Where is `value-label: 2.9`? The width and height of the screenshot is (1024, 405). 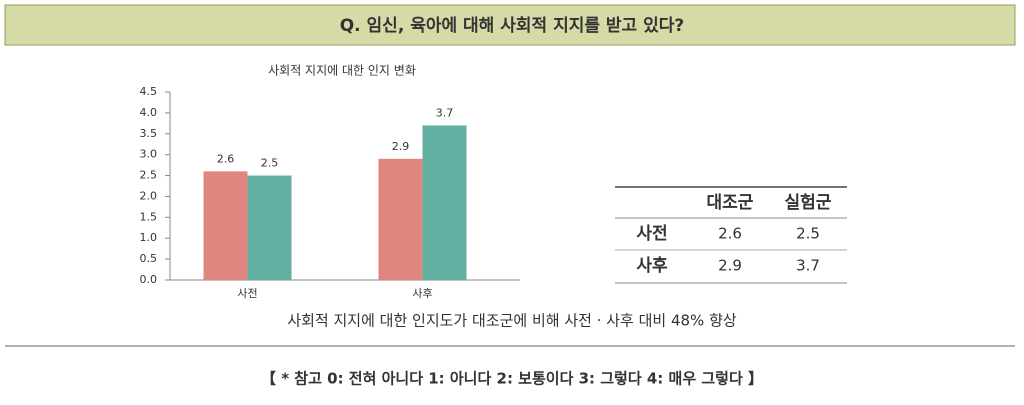
value-label: 2.9 is located at coordinates (401, 146).